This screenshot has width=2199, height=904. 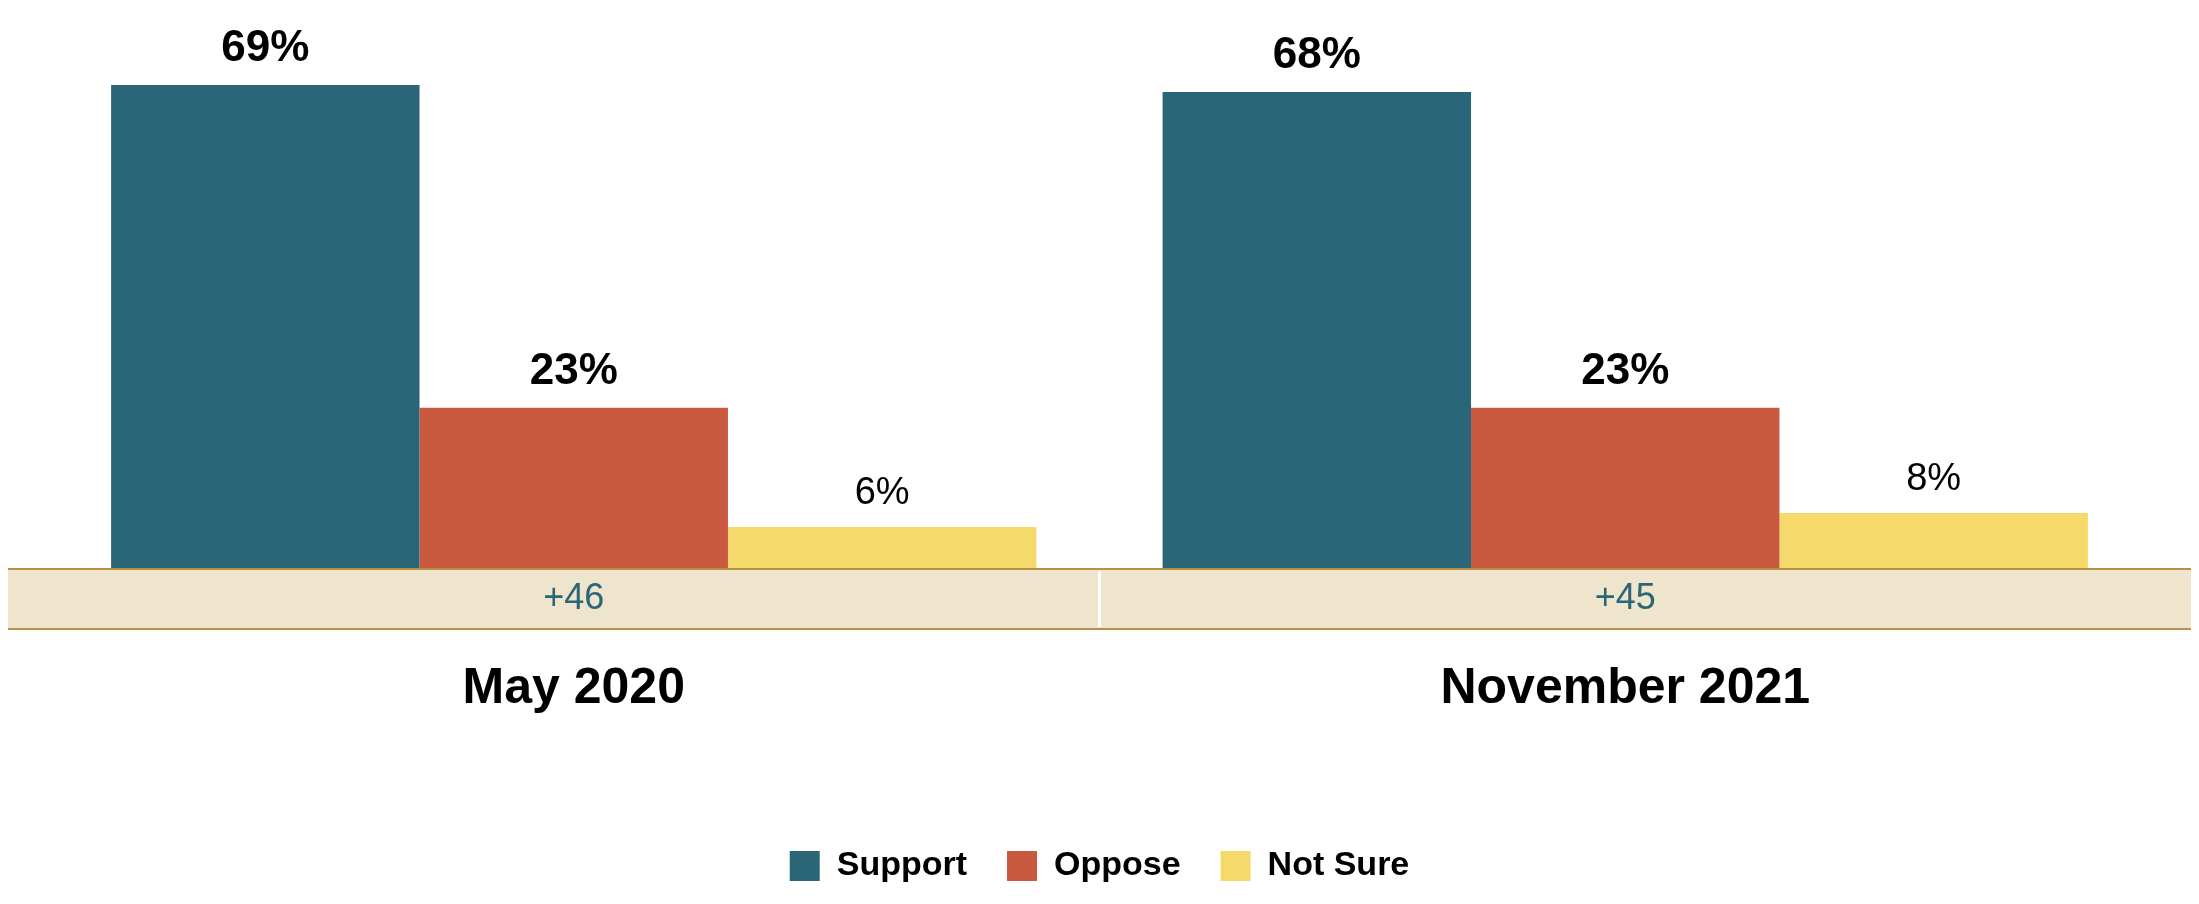 What do you see at coordinates (1625, 685) in the screenshot?
I see `x-tick-label: November 2021` at bounding box center [1625, 685].